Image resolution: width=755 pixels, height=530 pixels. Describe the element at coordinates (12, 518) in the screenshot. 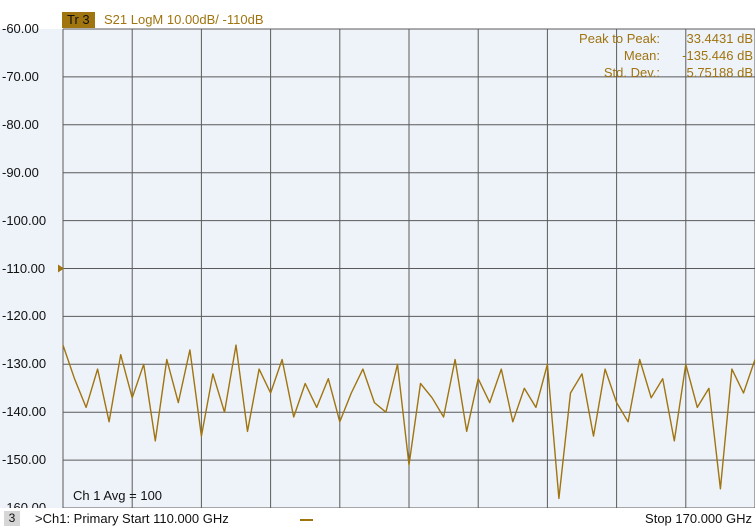

I see `channel-number-badge: 3` at that location.